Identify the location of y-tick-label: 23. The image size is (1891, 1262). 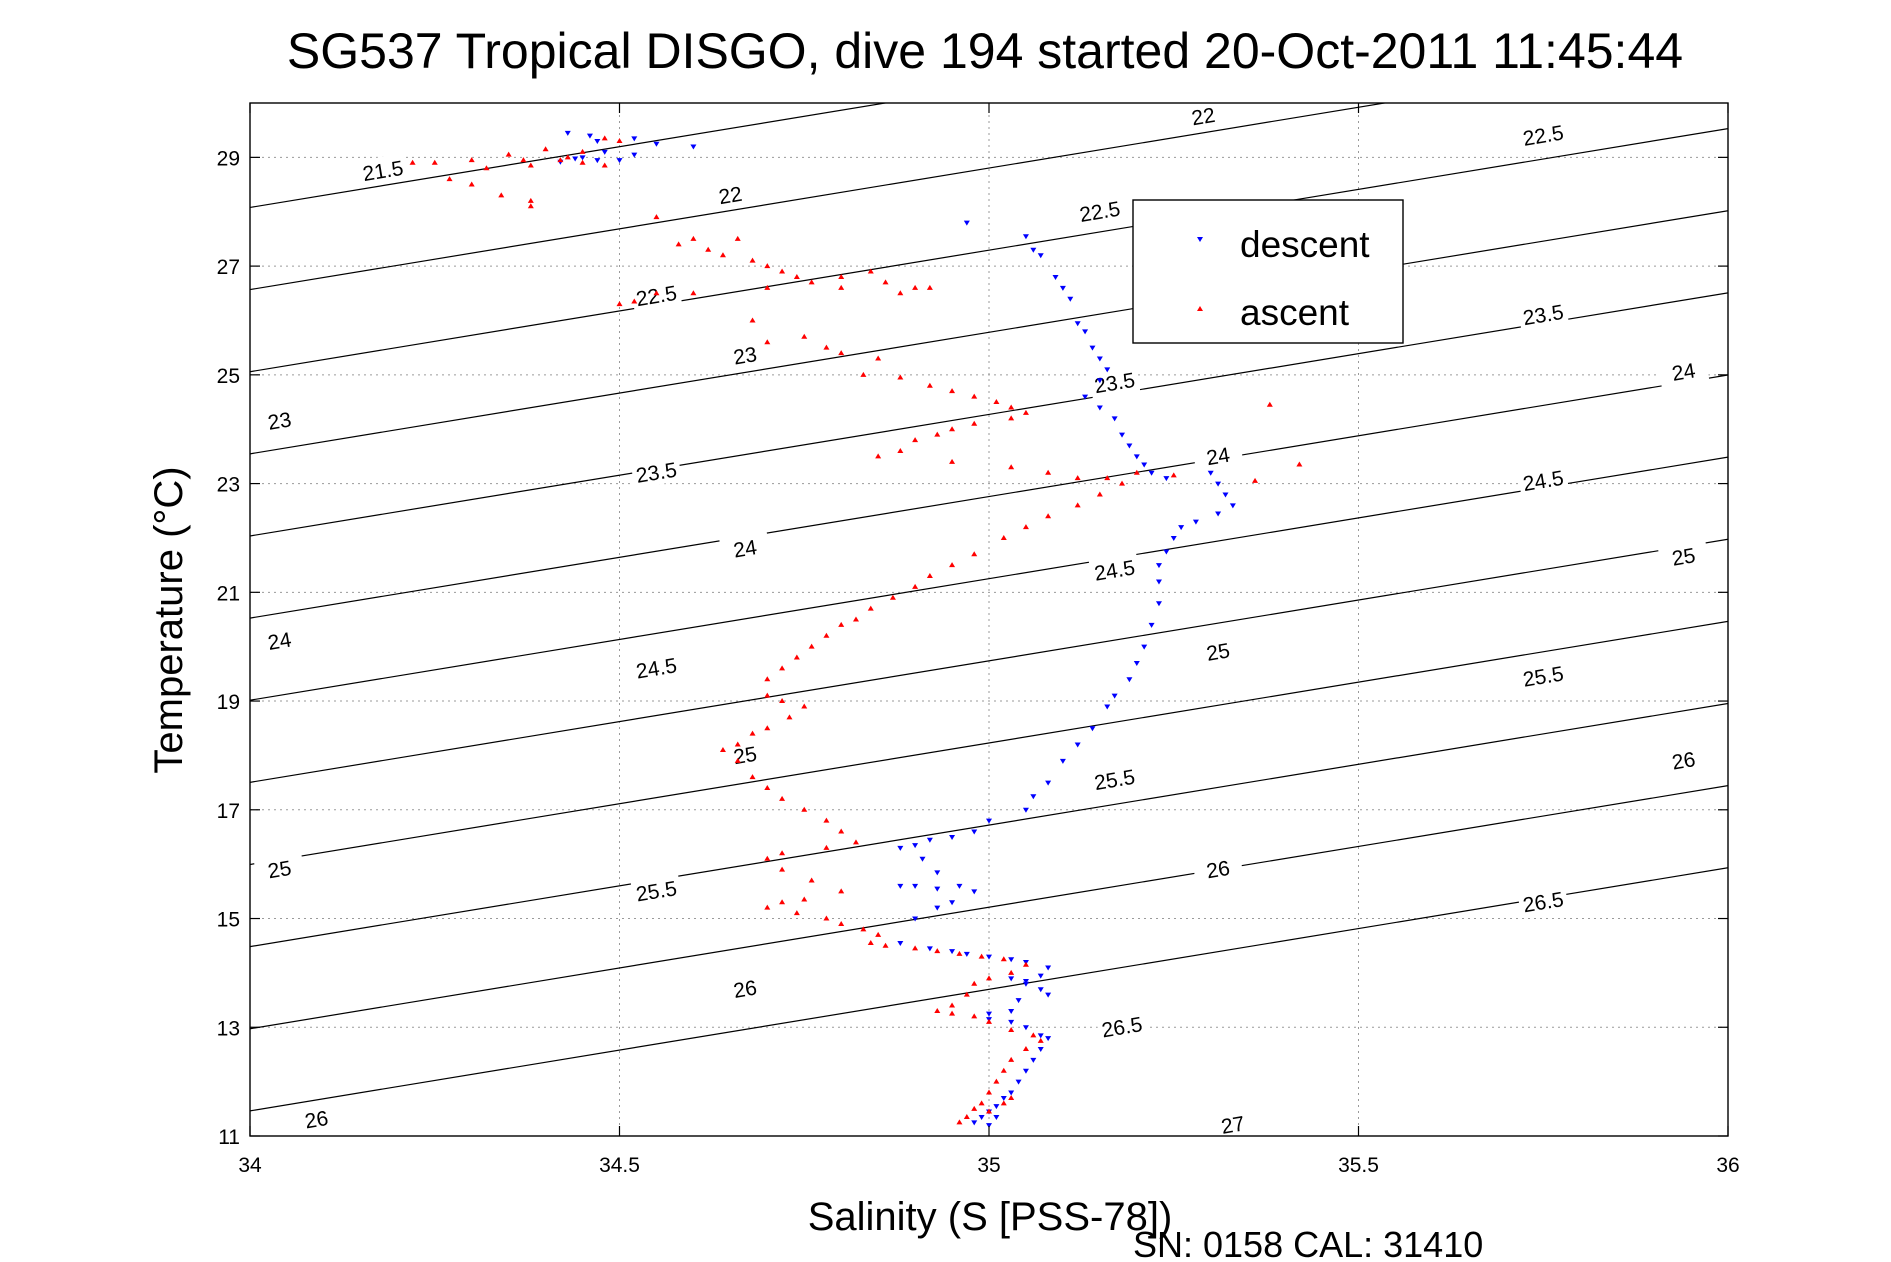
(228, 485).